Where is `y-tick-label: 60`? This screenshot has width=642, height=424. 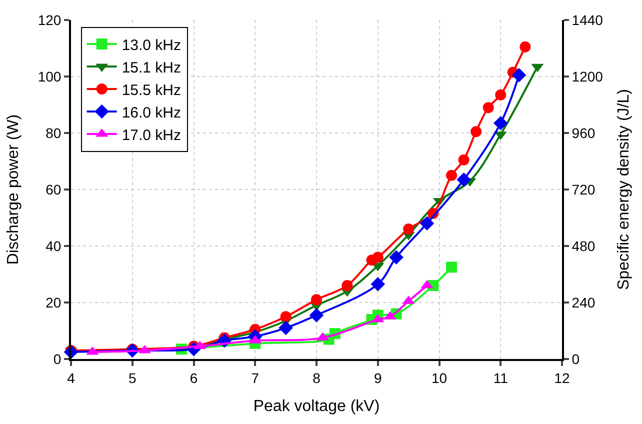 y-tick-label: 60 is located at coordinates (54, 189).